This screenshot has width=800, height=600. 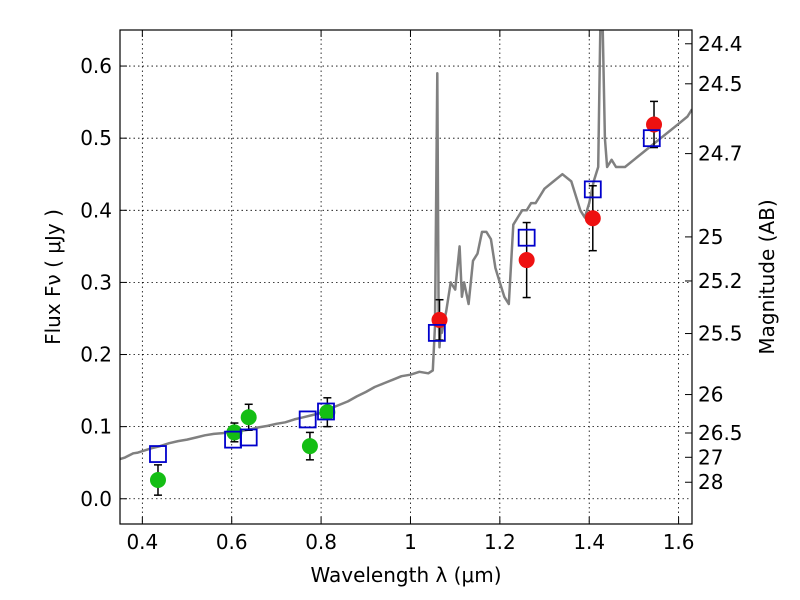 I want to click on right-tick-label: 27, so click(x=710, y=457).